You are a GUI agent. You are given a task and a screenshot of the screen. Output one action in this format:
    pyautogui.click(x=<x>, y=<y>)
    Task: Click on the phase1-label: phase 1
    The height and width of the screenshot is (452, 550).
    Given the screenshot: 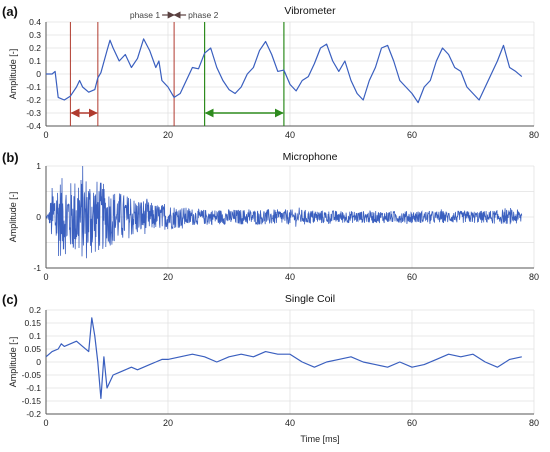 What is the action you would take?
    pyautogui.click(x=145, y=15)
    